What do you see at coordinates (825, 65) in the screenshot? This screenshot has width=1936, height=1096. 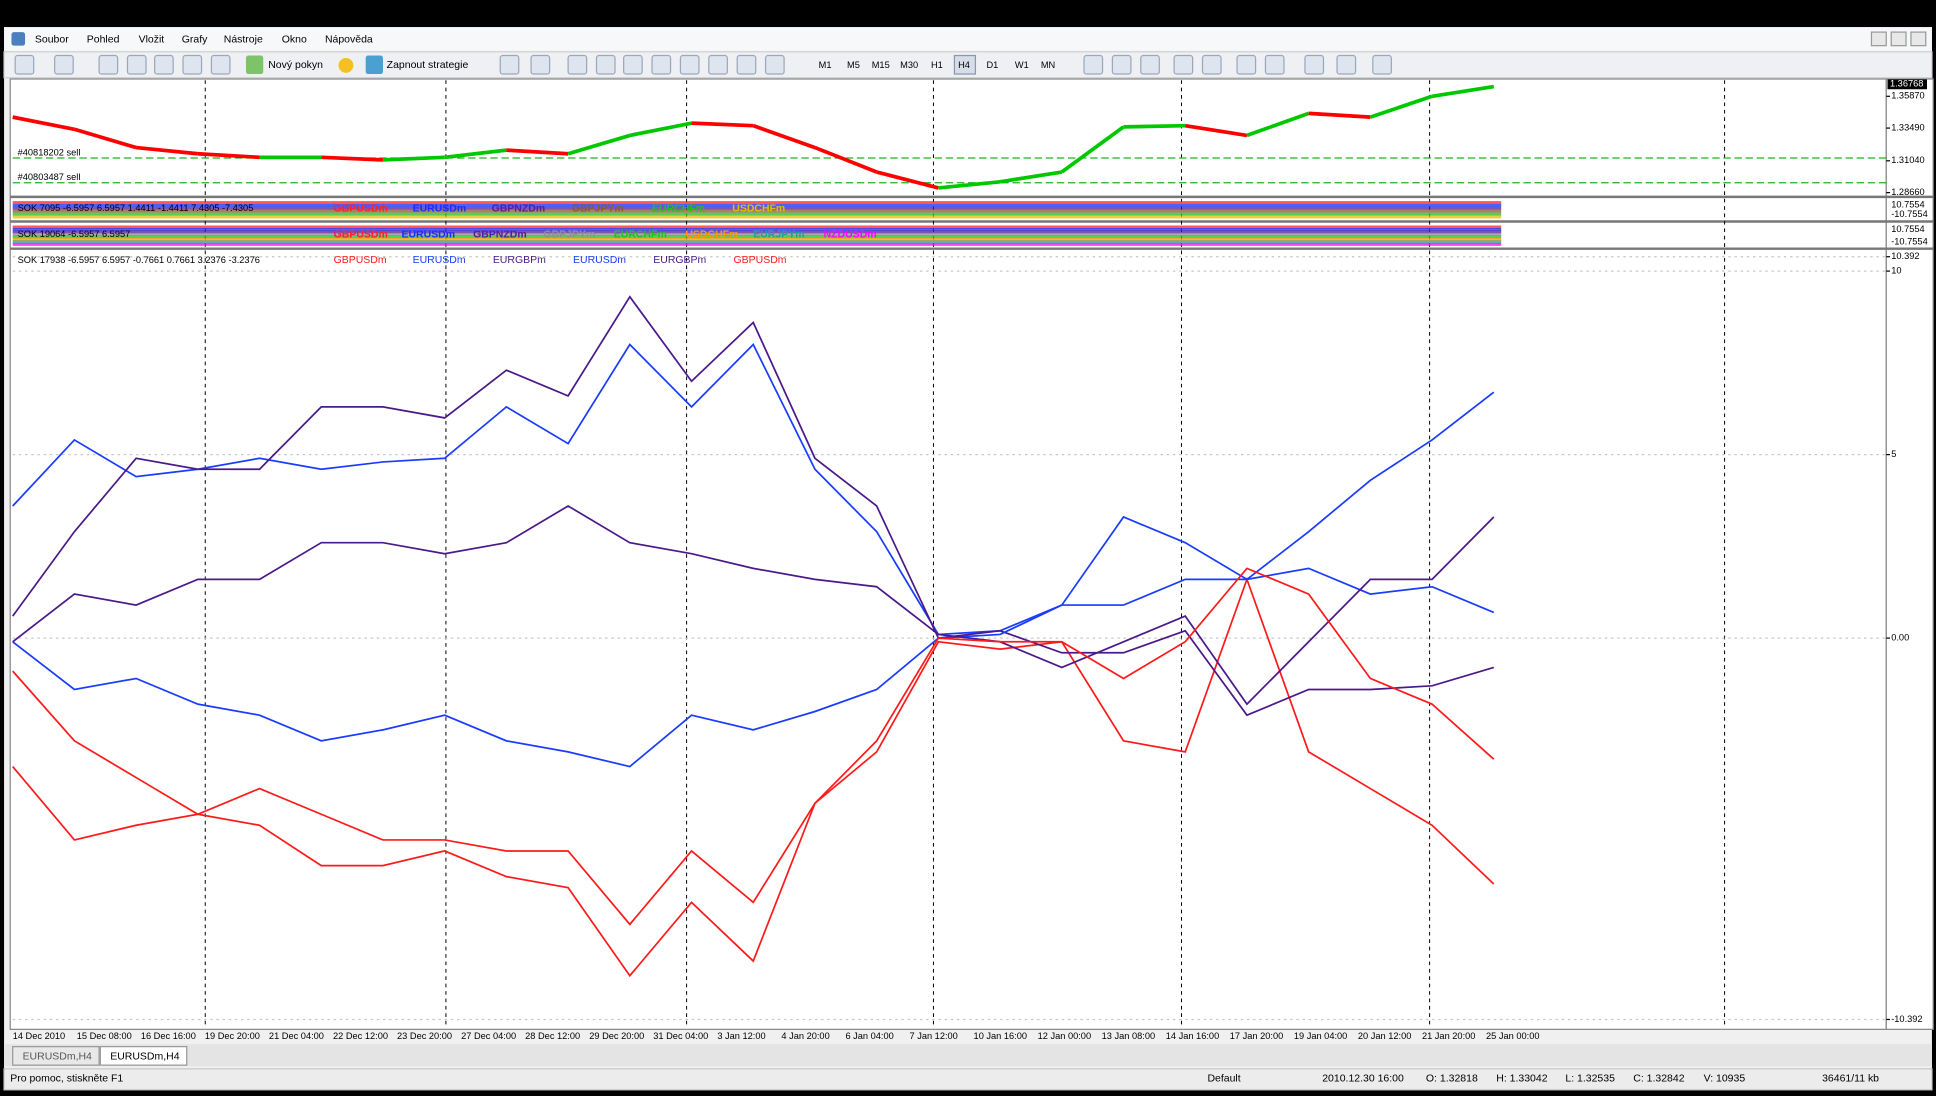 I see `timeframe-button: M1` at bounding box center [825, 65].